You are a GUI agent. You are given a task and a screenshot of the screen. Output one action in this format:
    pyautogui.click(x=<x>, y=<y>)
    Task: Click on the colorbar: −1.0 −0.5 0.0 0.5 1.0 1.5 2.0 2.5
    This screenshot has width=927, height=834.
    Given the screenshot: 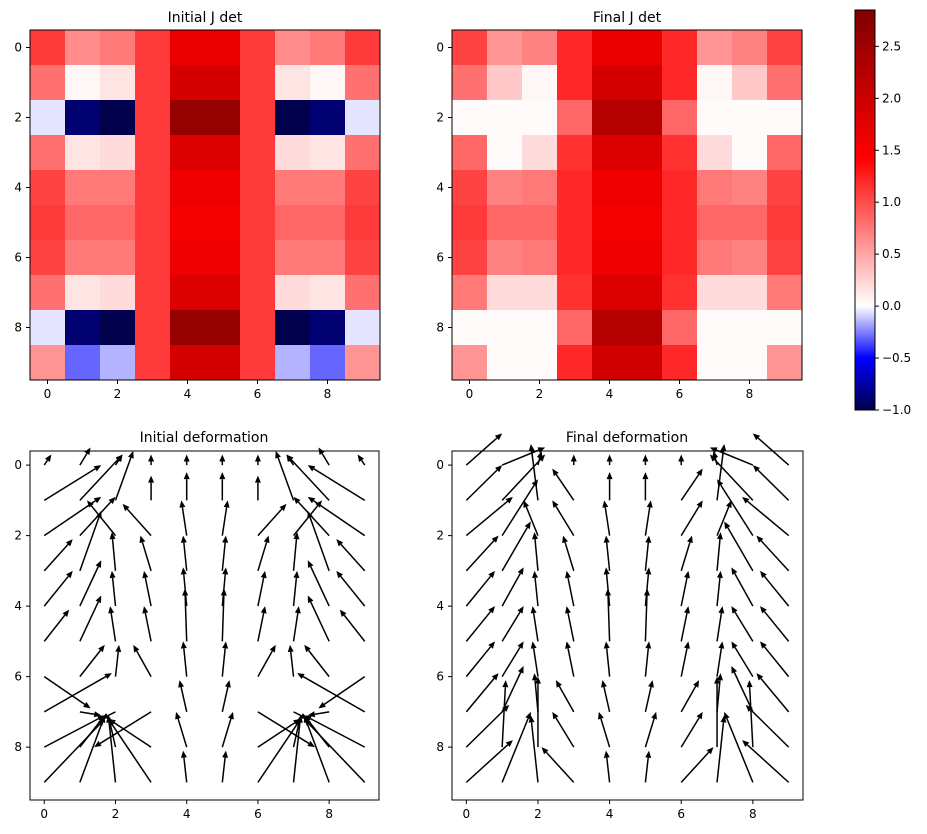 What is the action you would take?
    pyautogui.click(x=882, y=213)
    